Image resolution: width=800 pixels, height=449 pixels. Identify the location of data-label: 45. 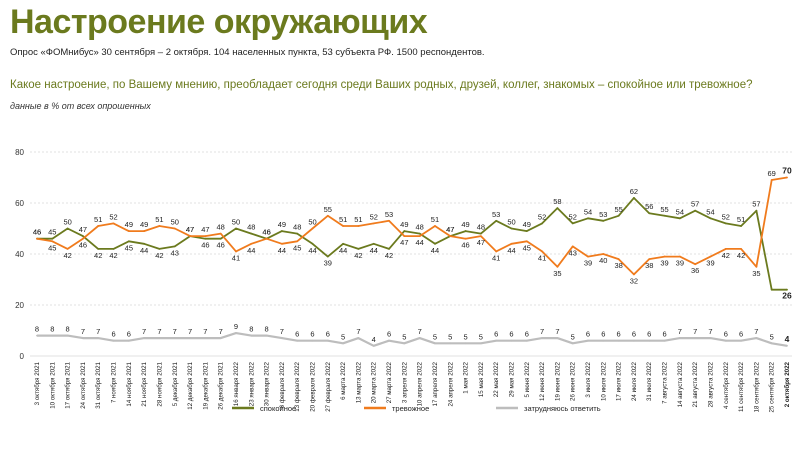
(52, 247).